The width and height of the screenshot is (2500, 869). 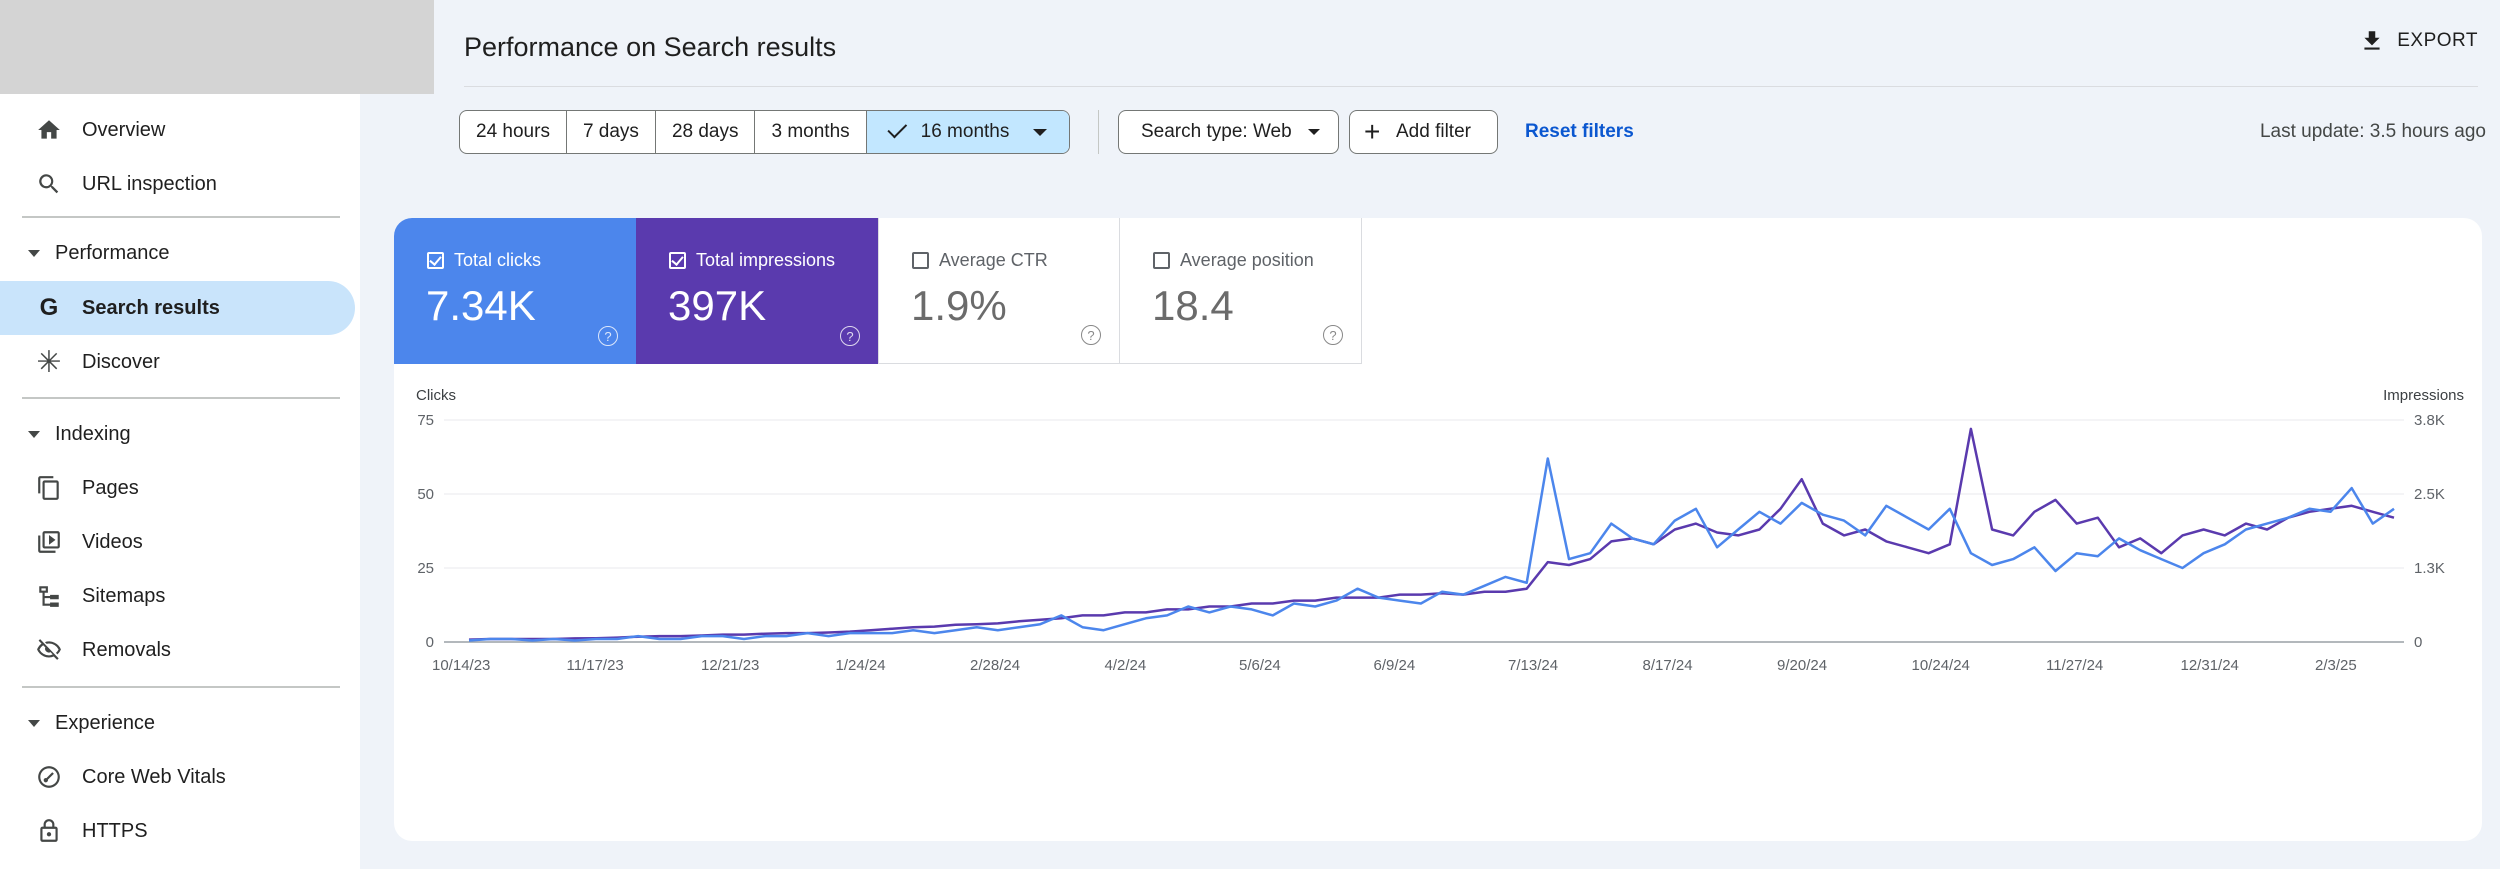 I want to click on x-tick-label: 10/14/23, so click(x=461, y=665).